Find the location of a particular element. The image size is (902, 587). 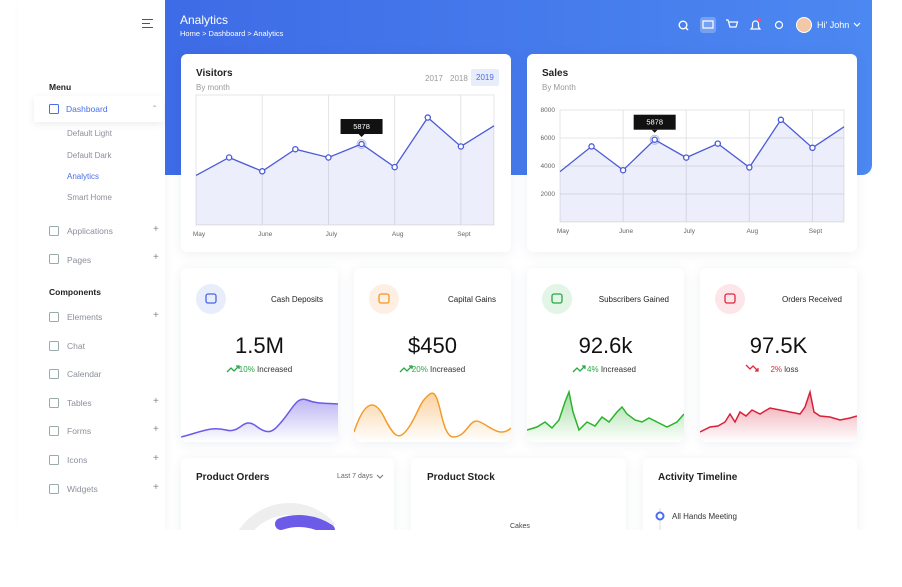

year-tab: 2017 is located at coordinates (434, 78).